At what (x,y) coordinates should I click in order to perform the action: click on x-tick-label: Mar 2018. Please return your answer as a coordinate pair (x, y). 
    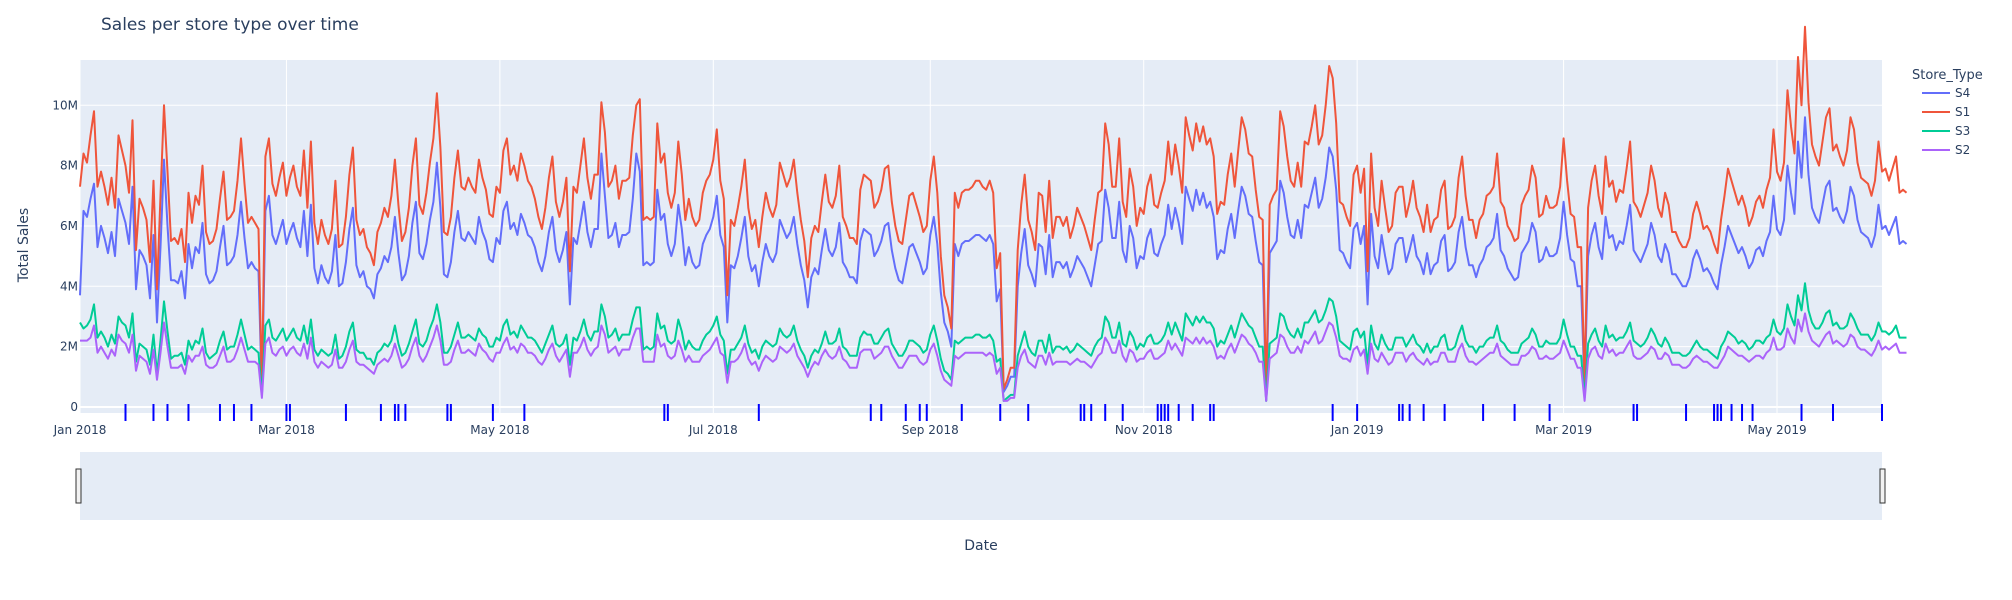
    Looking at the image, I should click on (286, 430).